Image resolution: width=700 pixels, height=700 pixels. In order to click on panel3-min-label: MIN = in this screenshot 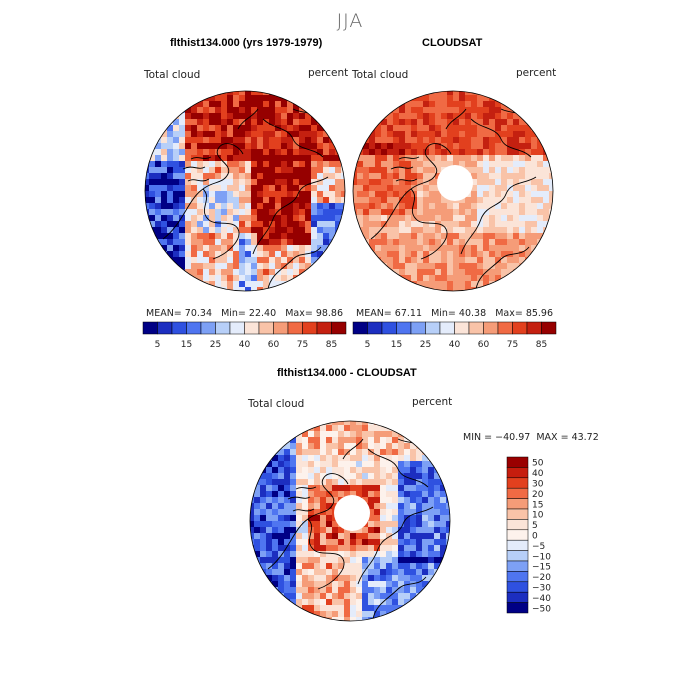, I will do `click(478, 437)`.